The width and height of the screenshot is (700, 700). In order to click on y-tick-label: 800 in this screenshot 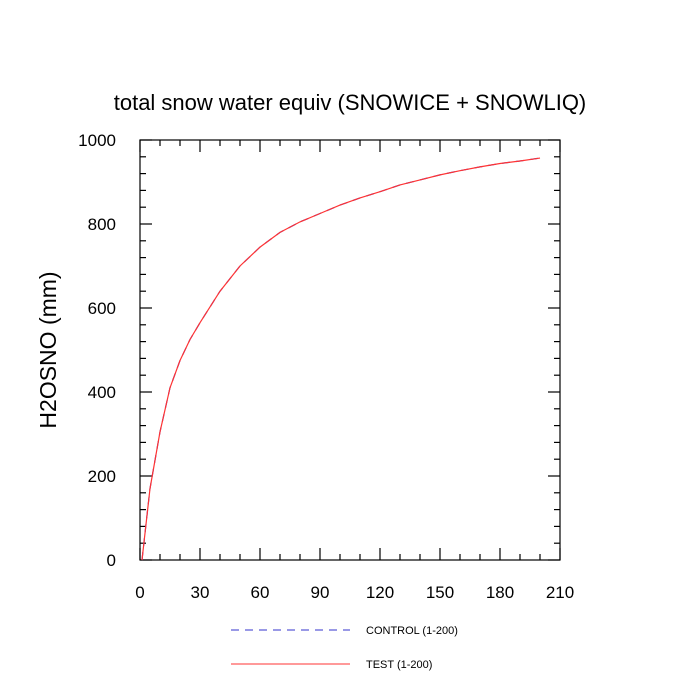, I will do `click(102, 224)`.